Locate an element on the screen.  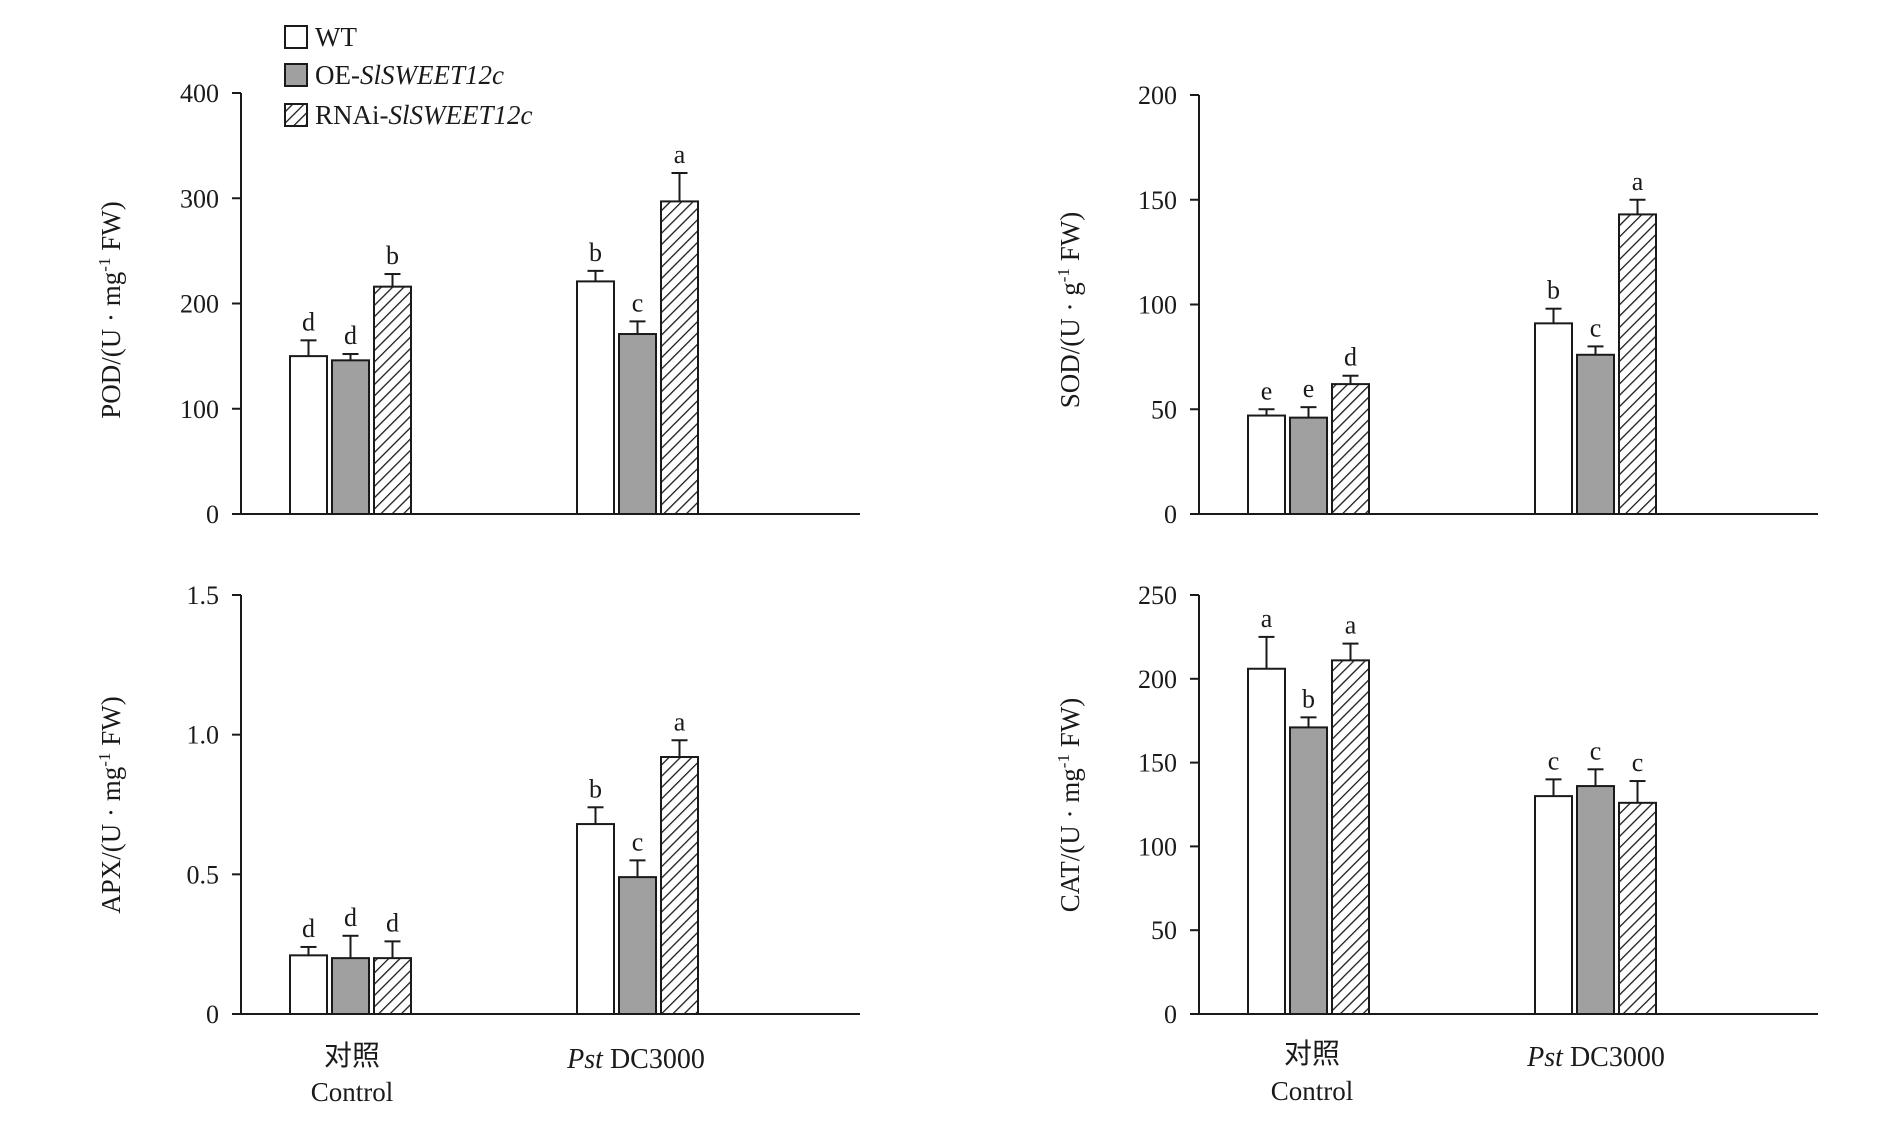
x-category-control-cn-right: 对照 is located at coordinates (1312, 1054).